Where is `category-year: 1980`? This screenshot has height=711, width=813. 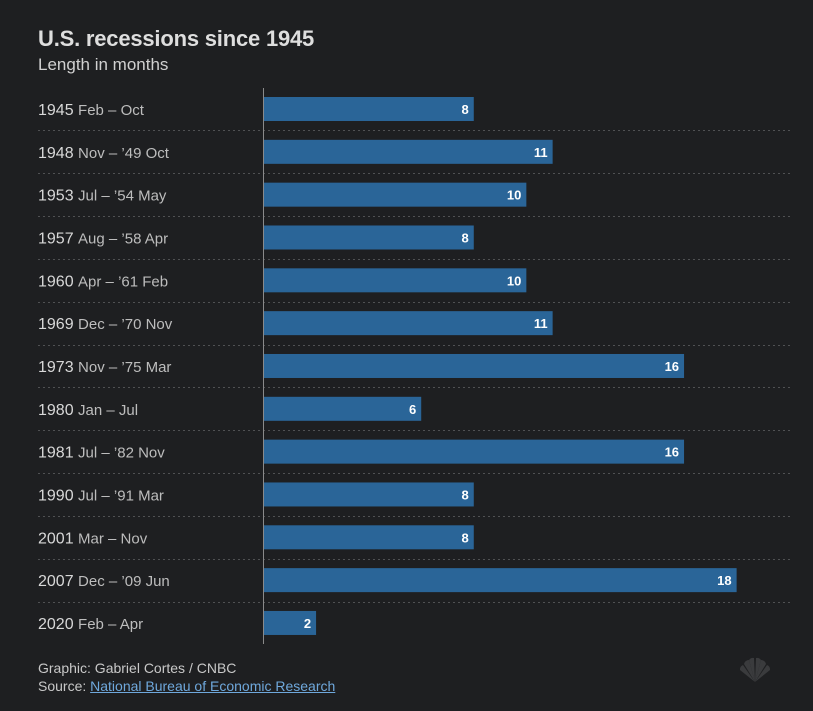 category-year: 1980 is located at coordinates (58, 410).